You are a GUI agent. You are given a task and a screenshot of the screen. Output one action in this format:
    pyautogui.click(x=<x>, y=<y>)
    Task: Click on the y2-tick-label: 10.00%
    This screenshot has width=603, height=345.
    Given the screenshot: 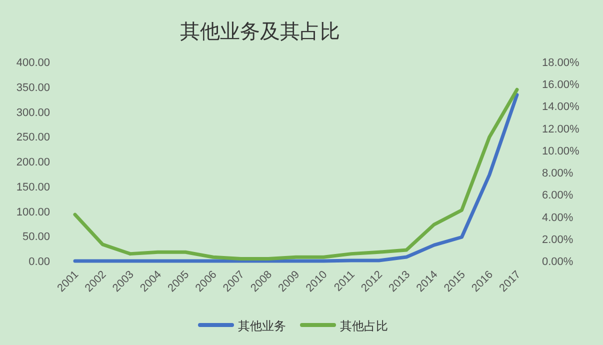 What is the action you would take?
    pyautogui.click(x=561, y=151)
    